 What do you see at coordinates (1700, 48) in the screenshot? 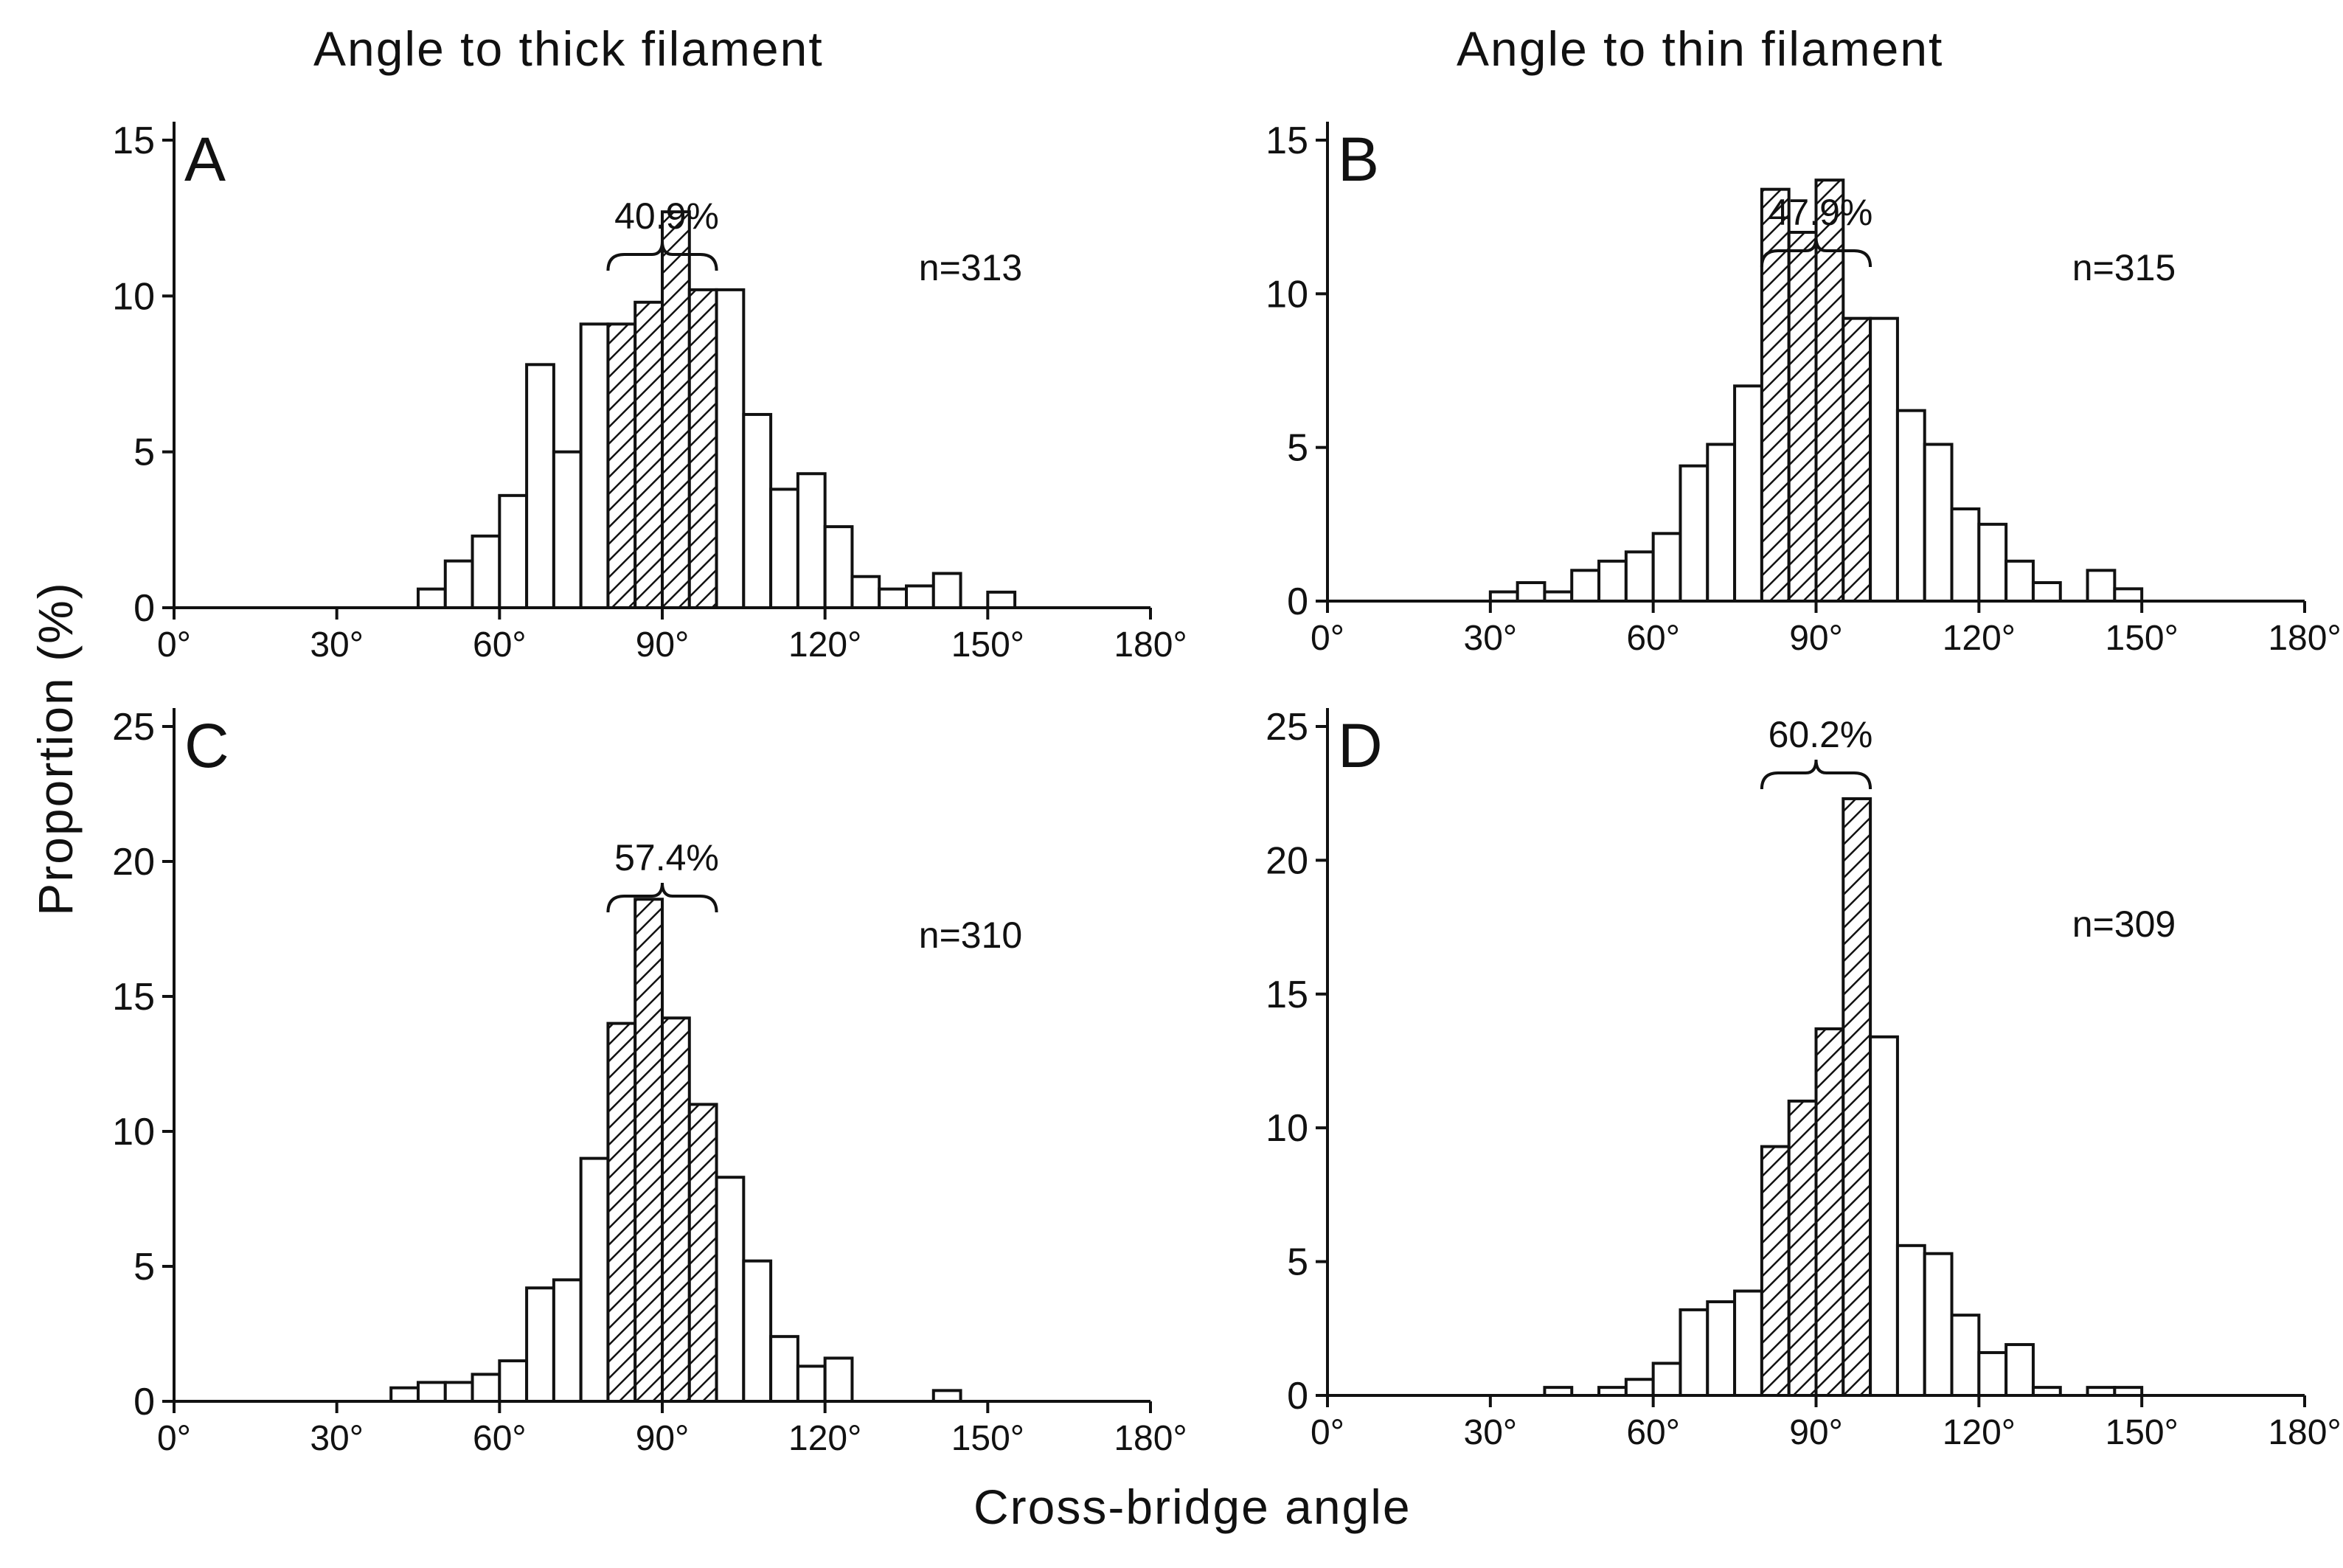
I see `column-title-right: Angle to thin filament` at bounding box center [1700, 48].